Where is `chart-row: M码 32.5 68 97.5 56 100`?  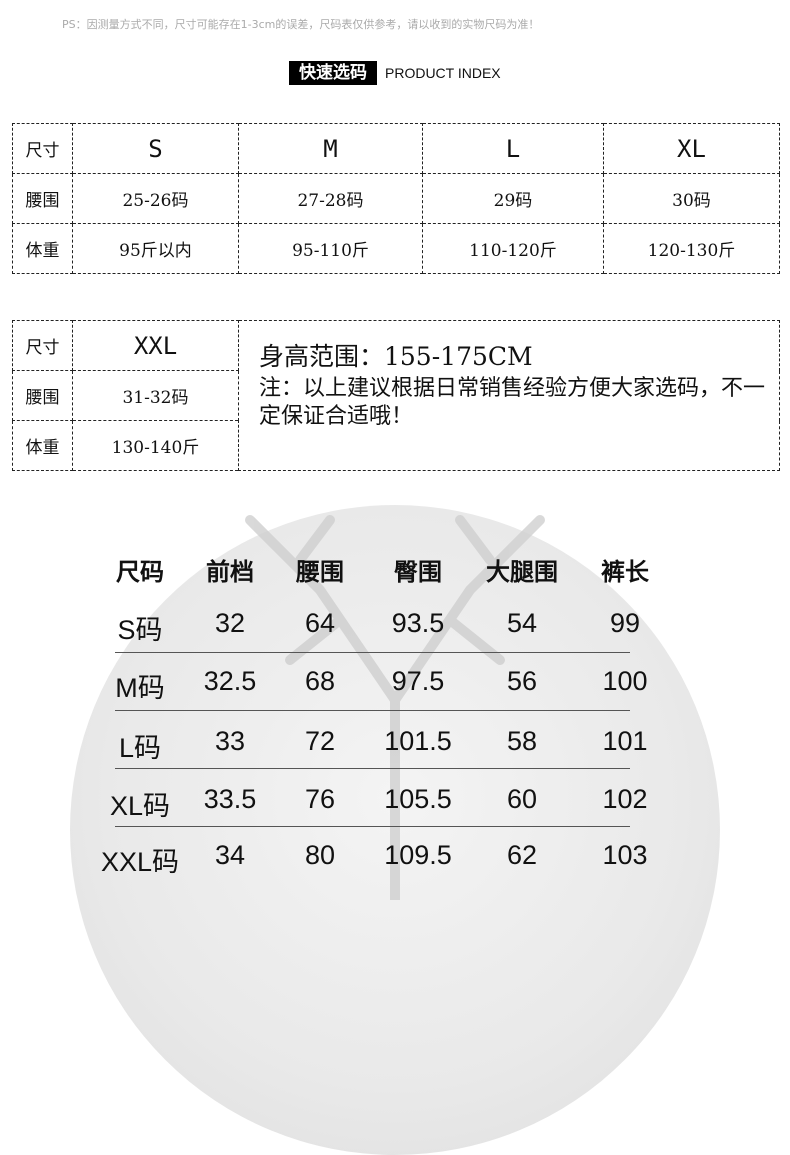
chart-row: M码 32.5 68 97.5 56 100 is located at coordinates (395, 686).